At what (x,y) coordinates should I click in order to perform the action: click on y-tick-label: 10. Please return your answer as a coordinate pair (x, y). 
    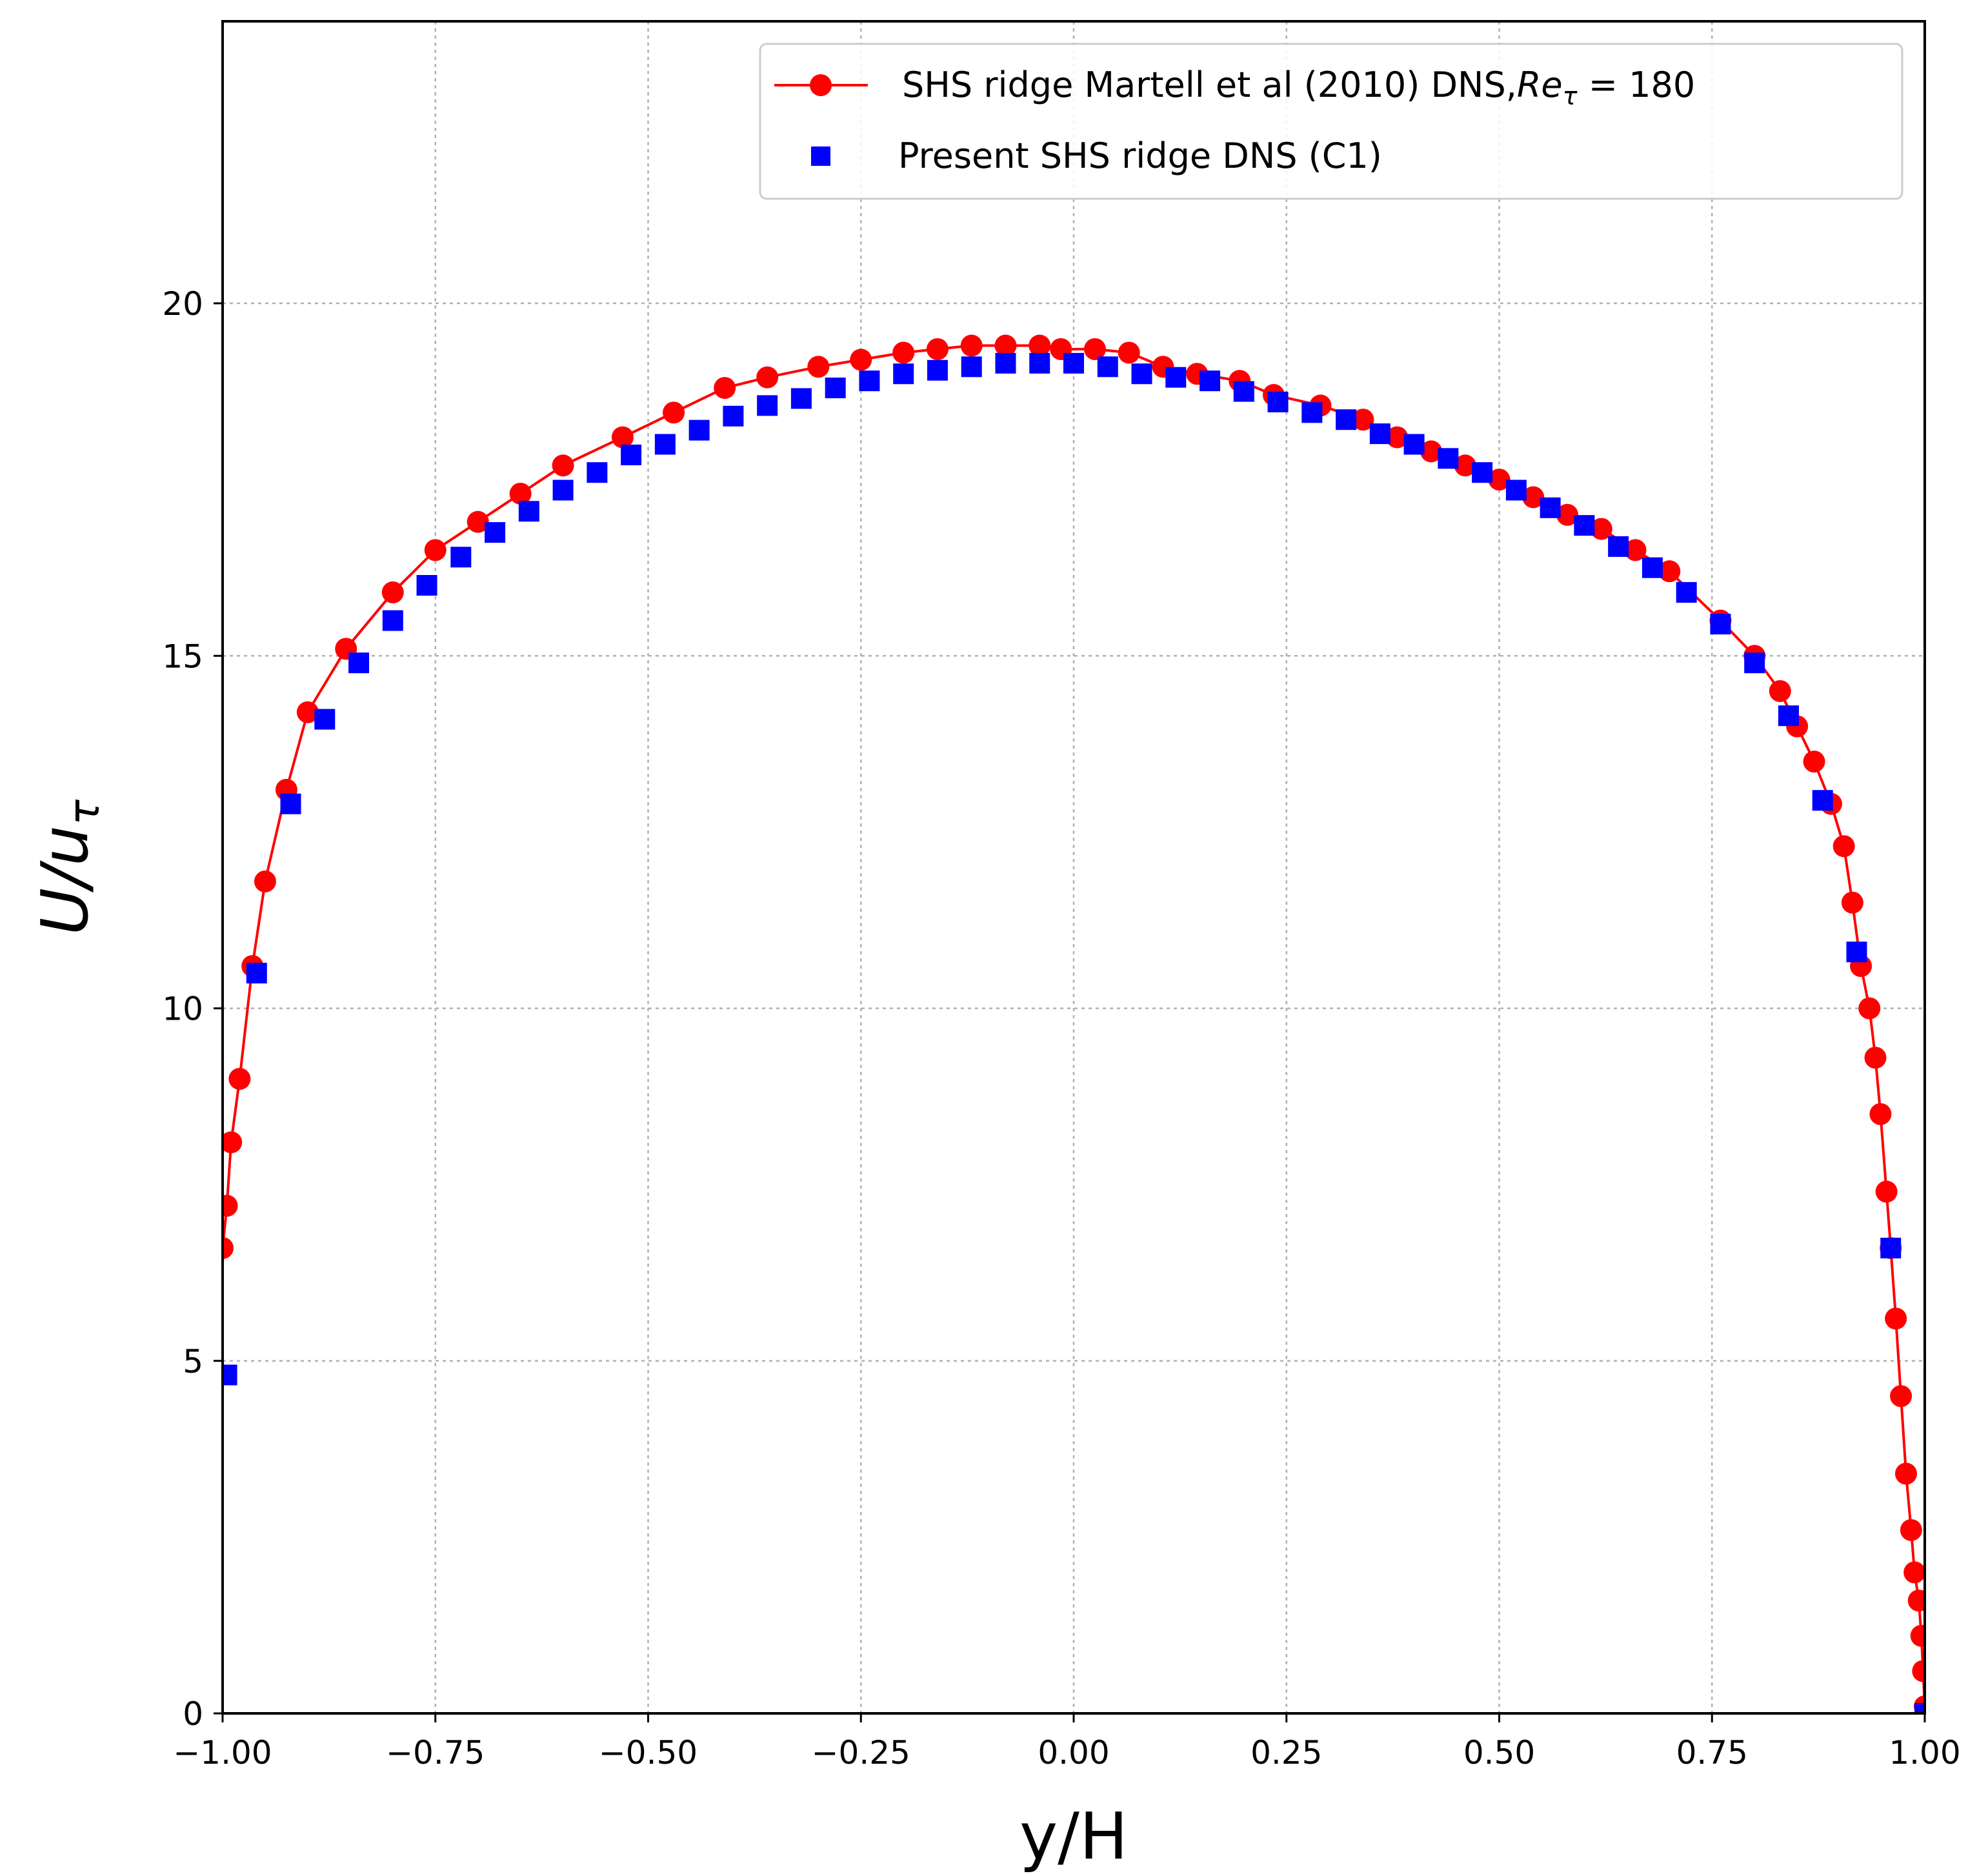
    Looking at the image, I should click on (183, 1009).